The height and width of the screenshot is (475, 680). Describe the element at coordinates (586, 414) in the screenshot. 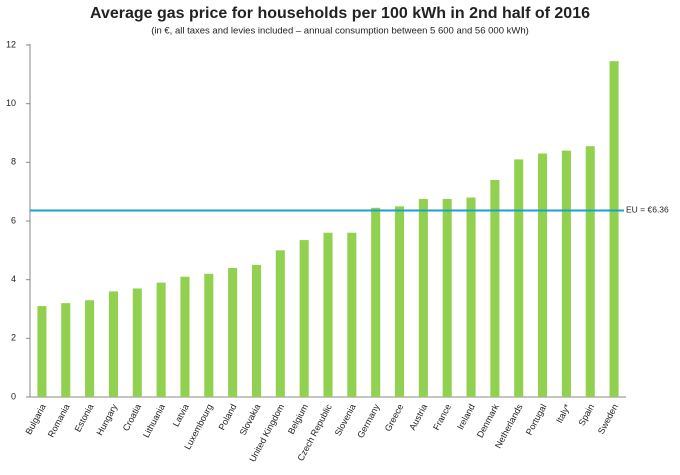

I see `x-tick-label: Spain` at that location.